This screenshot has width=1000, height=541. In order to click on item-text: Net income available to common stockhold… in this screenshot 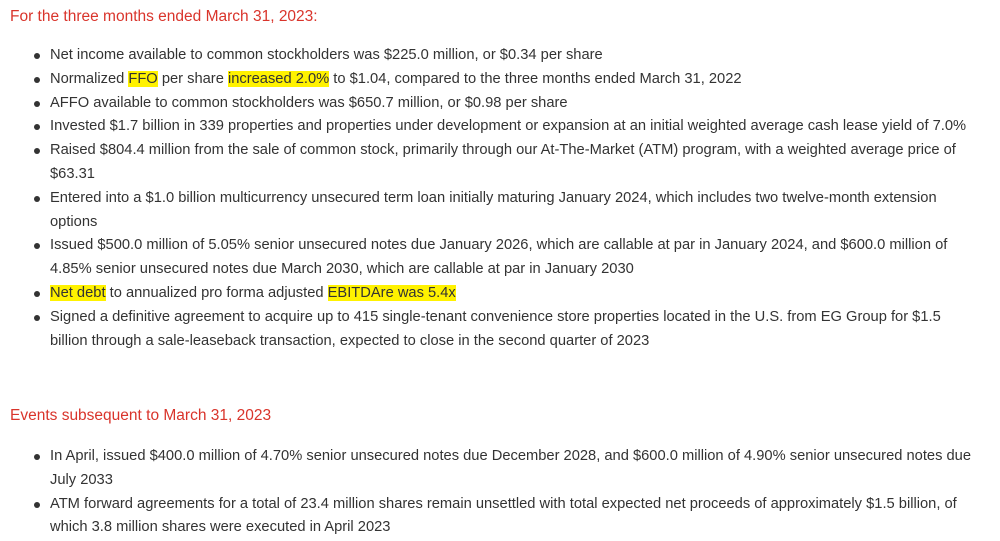, I will do `click(326, 55)`.